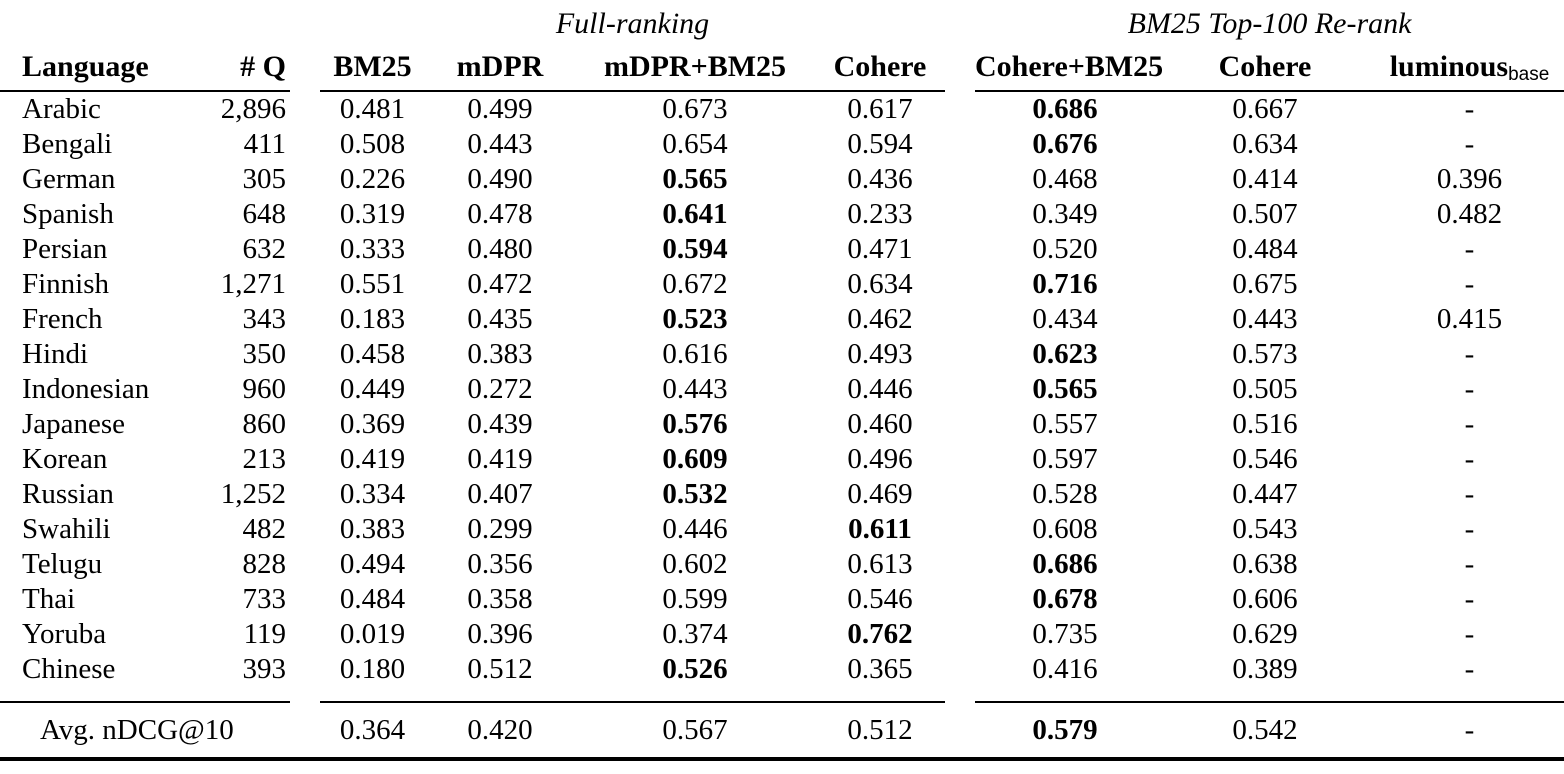  I want to click on metric-value: 0.435, so click(500, 319).